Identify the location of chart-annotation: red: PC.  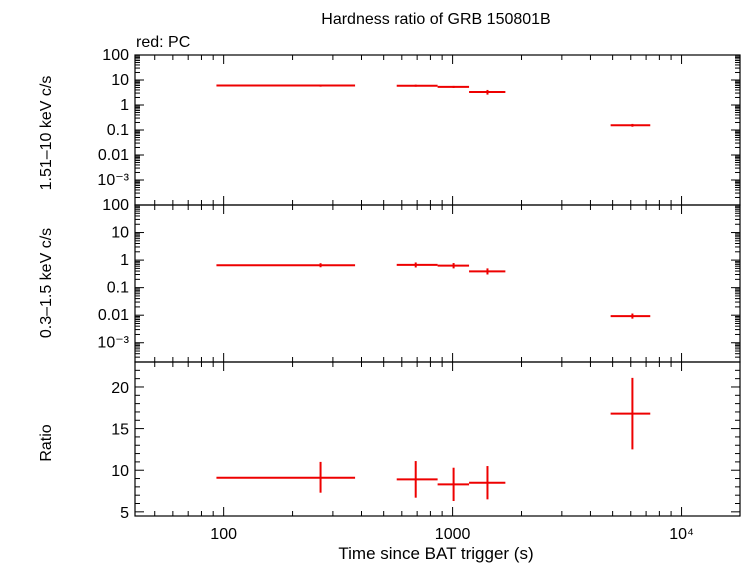
(163, 42).